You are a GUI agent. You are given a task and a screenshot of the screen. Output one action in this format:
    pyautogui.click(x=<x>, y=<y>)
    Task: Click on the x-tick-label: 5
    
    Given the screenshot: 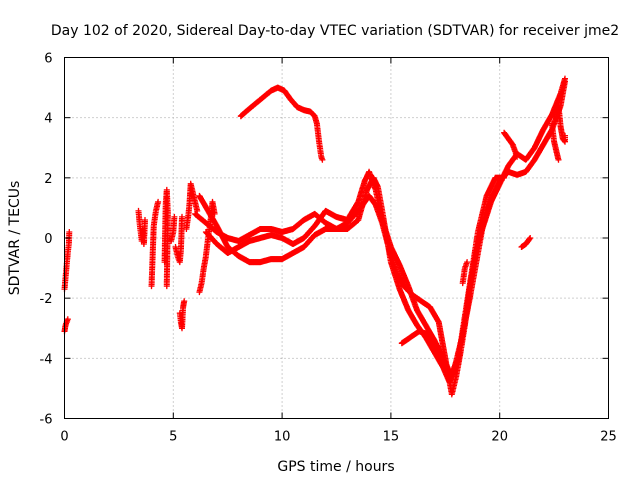 What is the action you would take?
    pyautogui.click(x=173, y=437)
    